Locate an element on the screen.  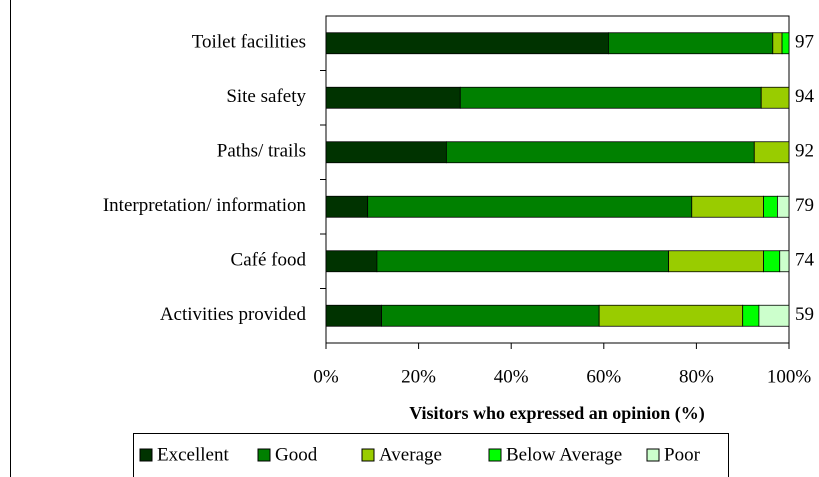
total-label: 94 is located at coordinates (805, 96).